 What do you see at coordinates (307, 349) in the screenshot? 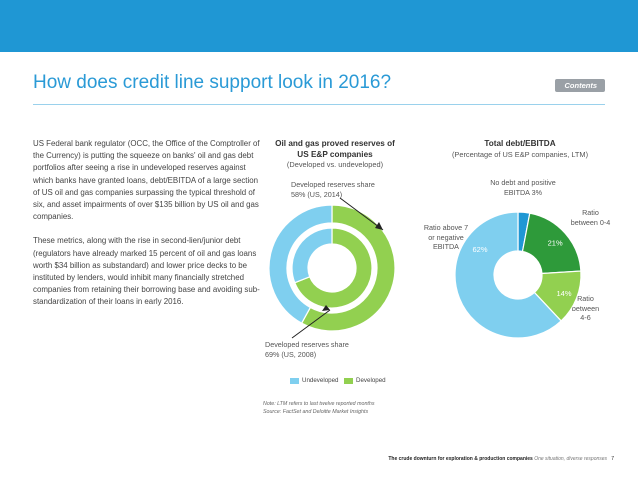
I see `chart1-annotation-2008: Developed reserves share 69% (US, 2008)` at bounding box center [307, 349].